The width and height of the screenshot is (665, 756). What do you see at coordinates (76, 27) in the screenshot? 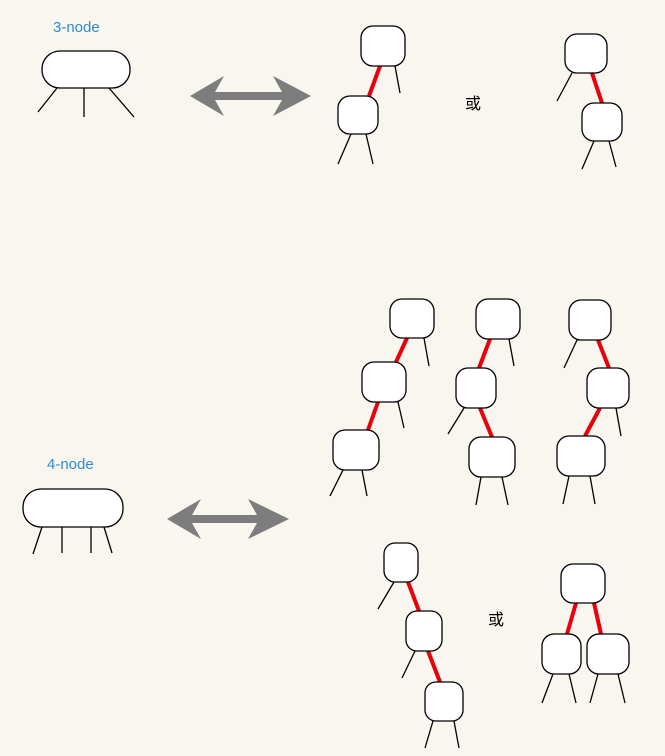
I see `three-node-label: 3-node` at bounding box center [76, 27].